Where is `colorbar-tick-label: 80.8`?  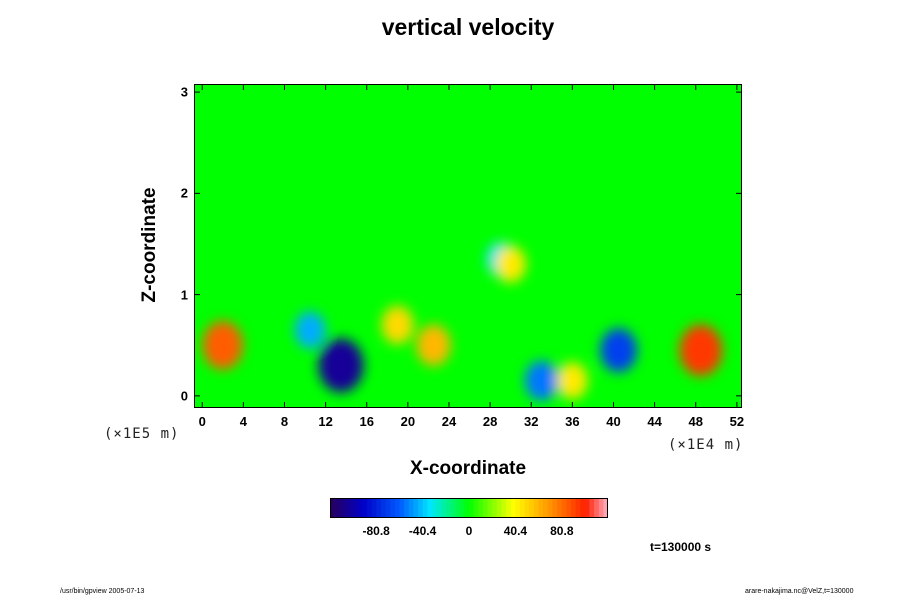 colorbar-tick-label: 80.8 is located at coordinates (562, 531).